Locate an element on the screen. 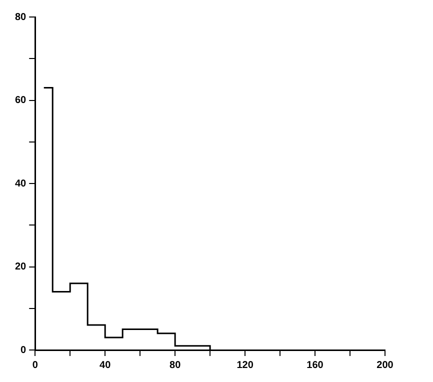 The width and height of the screenshot is (433, 382). x-tick-label: 80 is located at coordinates (176, 365).